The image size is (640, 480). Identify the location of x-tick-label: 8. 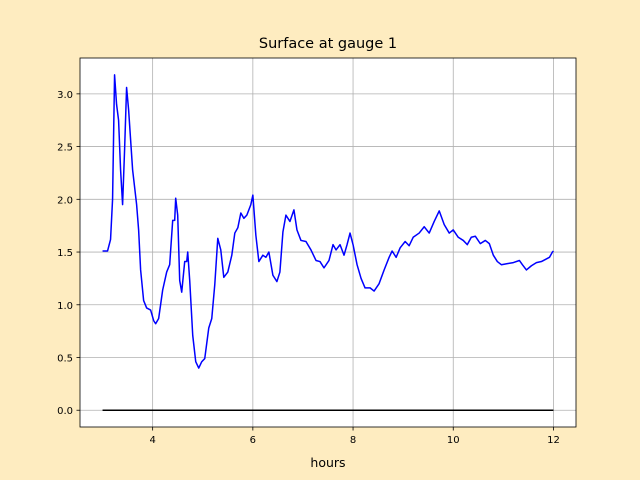
(353, 440).